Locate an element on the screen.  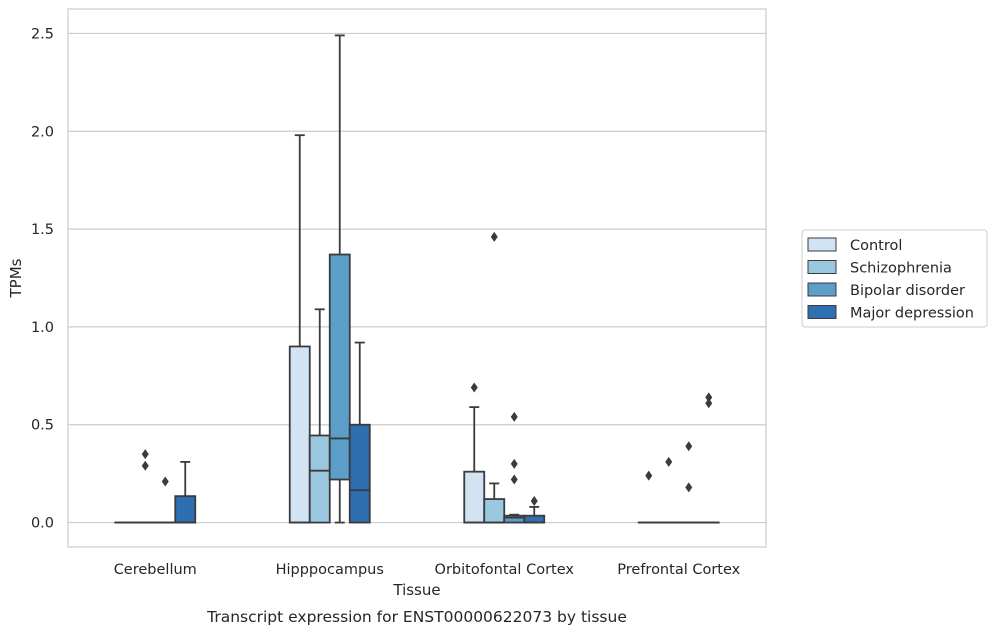
y-tick-label: 1.0 is located at coordinates (42, 328).